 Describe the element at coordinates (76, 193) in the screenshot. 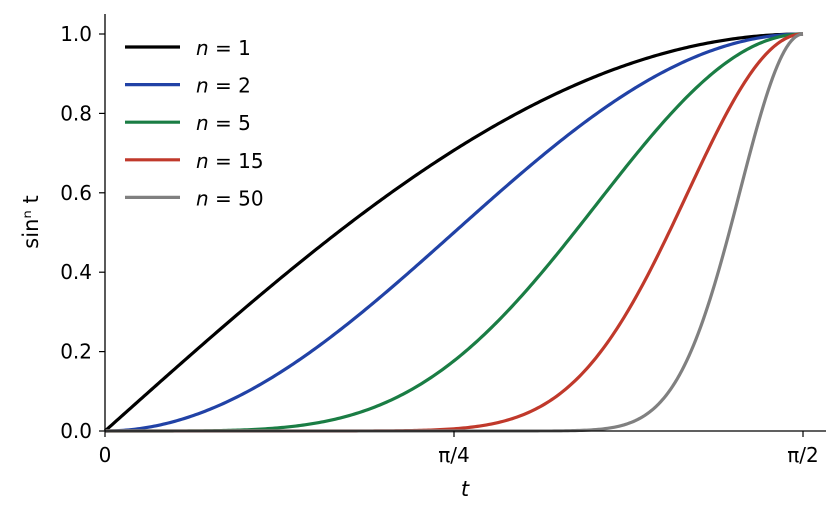

I see `y-tick-label: 0.6` at that location.